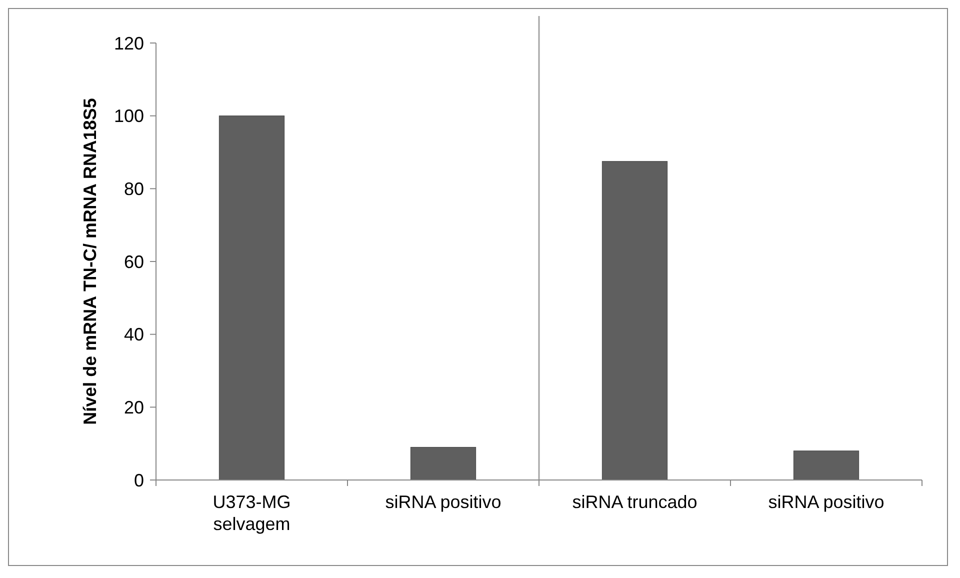 The image size is (960, 578). What do you see at coordinates (134, 407) in the screenshot?
I see `y-tick-label: 20` at bounding box center [134, 407].